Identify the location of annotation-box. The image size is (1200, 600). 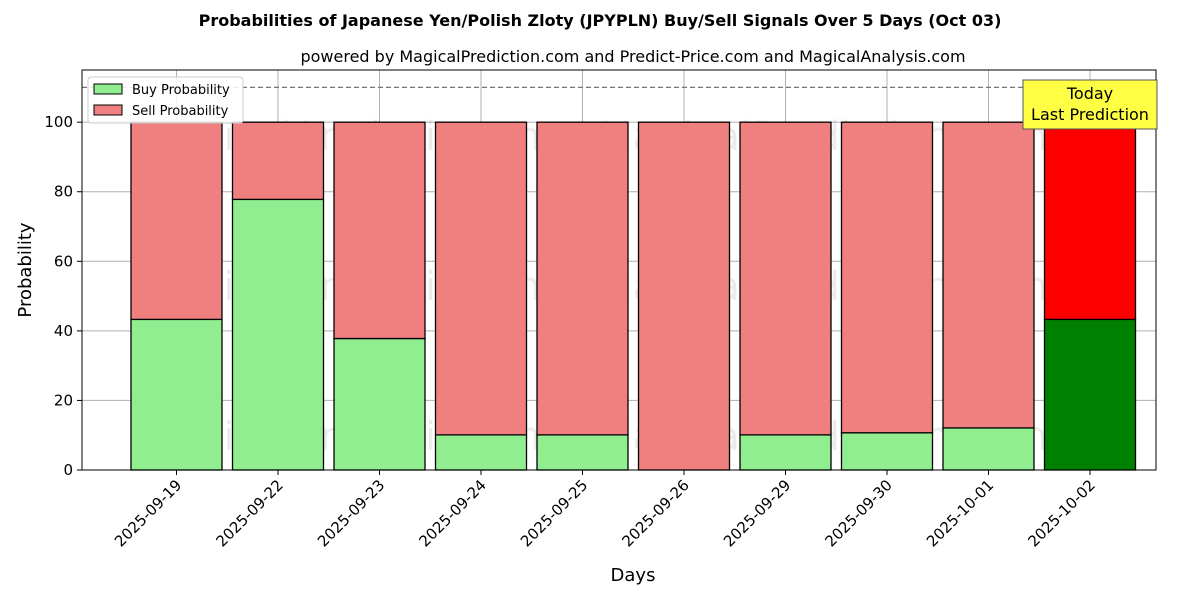
(1090, 104).